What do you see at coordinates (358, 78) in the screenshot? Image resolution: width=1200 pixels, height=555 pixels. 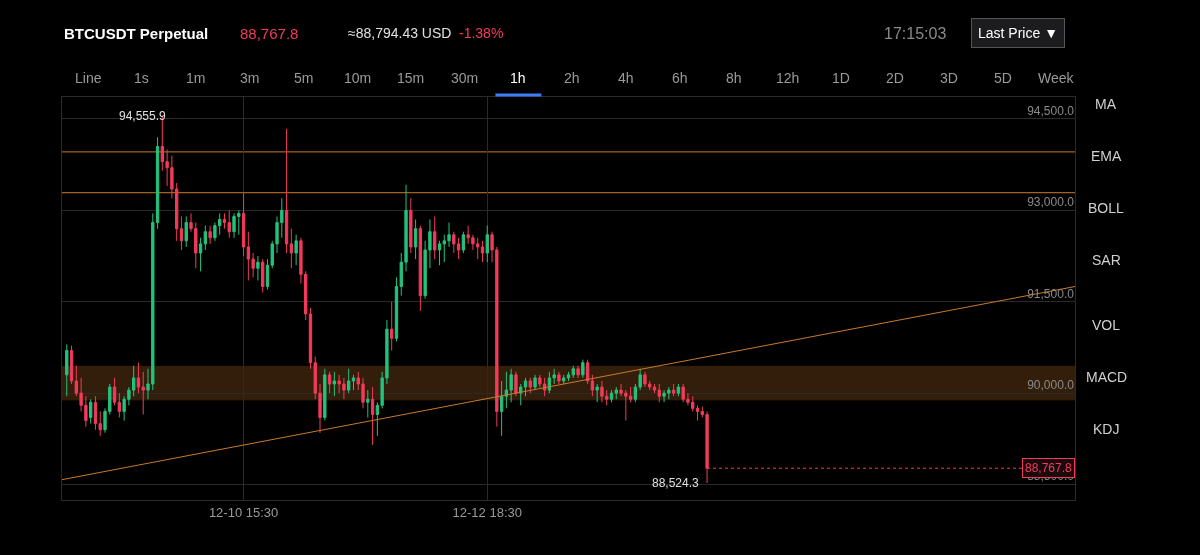 I see `text: 10m` at bounding box center [358, 78].